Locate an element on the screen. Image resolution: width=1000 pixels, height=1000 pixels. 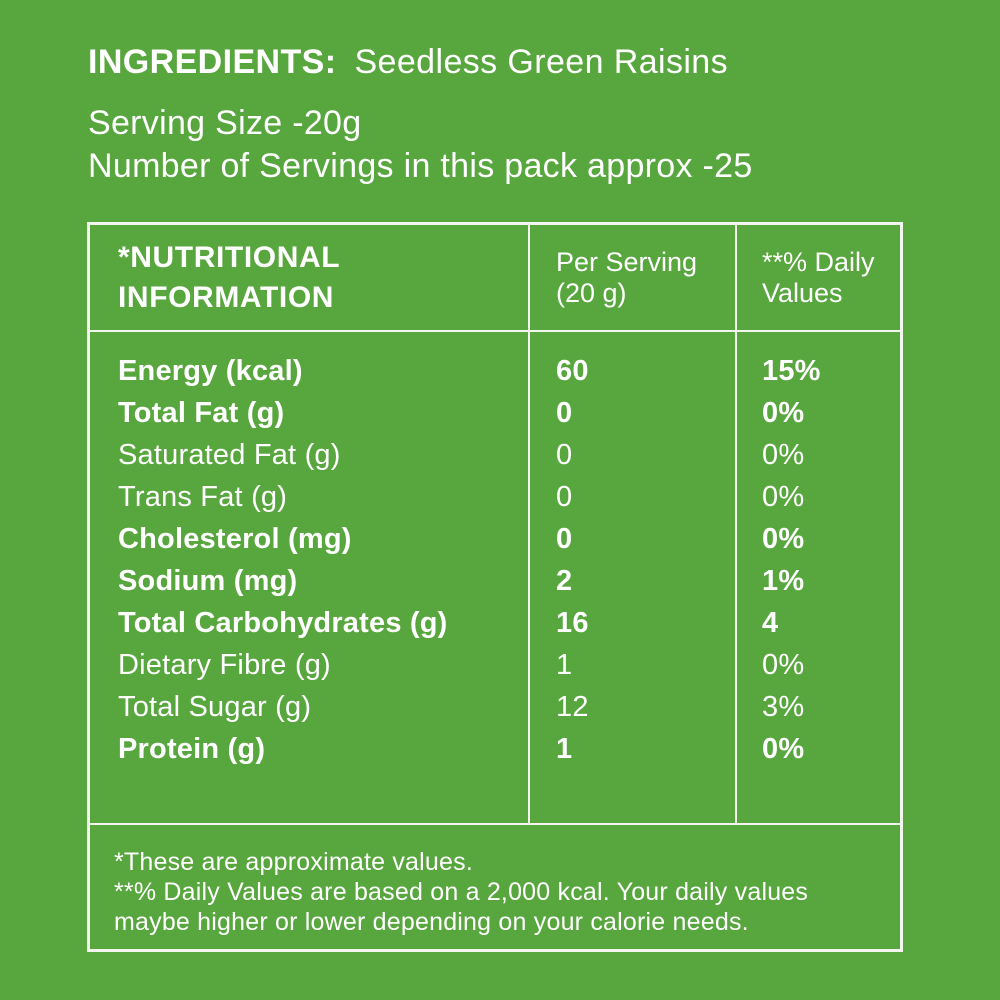
nutrient-label: Total Sugar (g) is located at coordinates (215, 706).